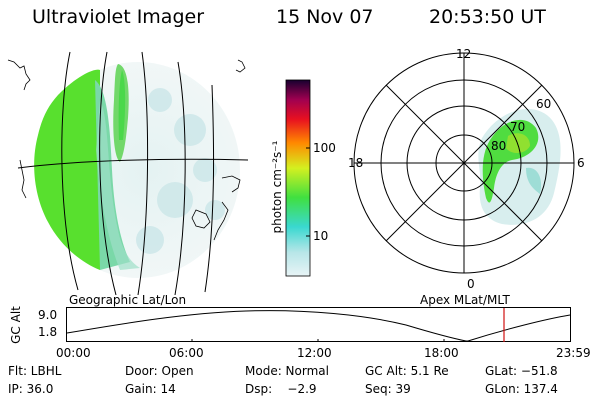 The width and height of the screenshot is (600, 400). Describe the element at coordinates (487, 17) in the screenshot. I see `observation-time: 20:53:50 UT` at that location.